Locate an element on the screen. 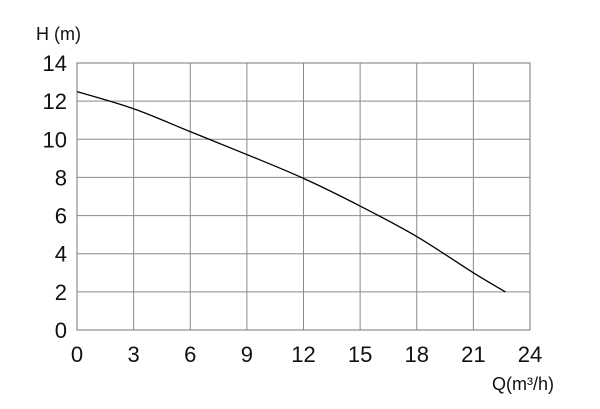 The image size is (600, 409). y-tick-label: 4 is located at coordinates (61, 254).